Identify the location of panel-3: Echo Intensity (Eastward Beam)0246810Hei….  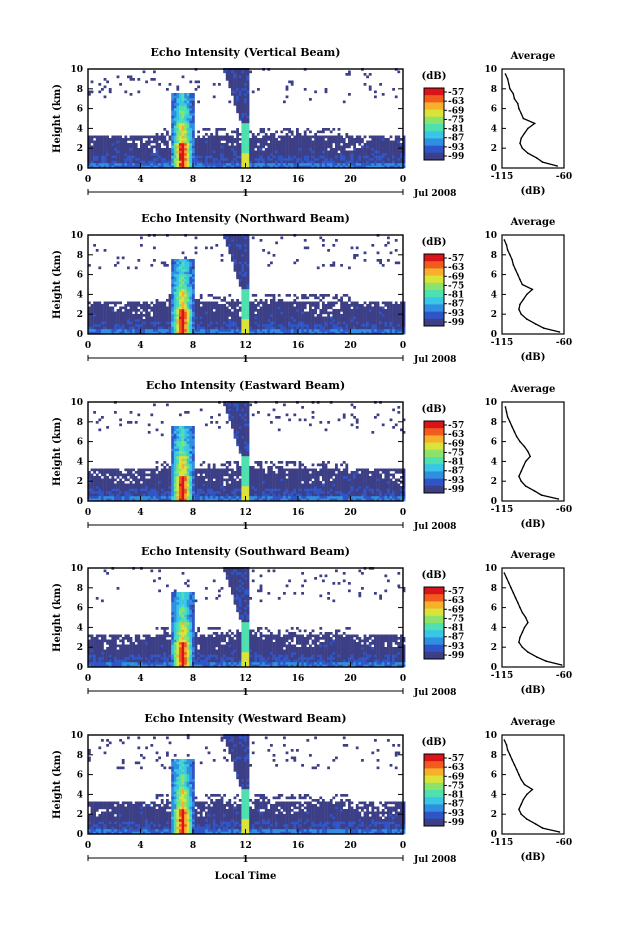
(312, 455).